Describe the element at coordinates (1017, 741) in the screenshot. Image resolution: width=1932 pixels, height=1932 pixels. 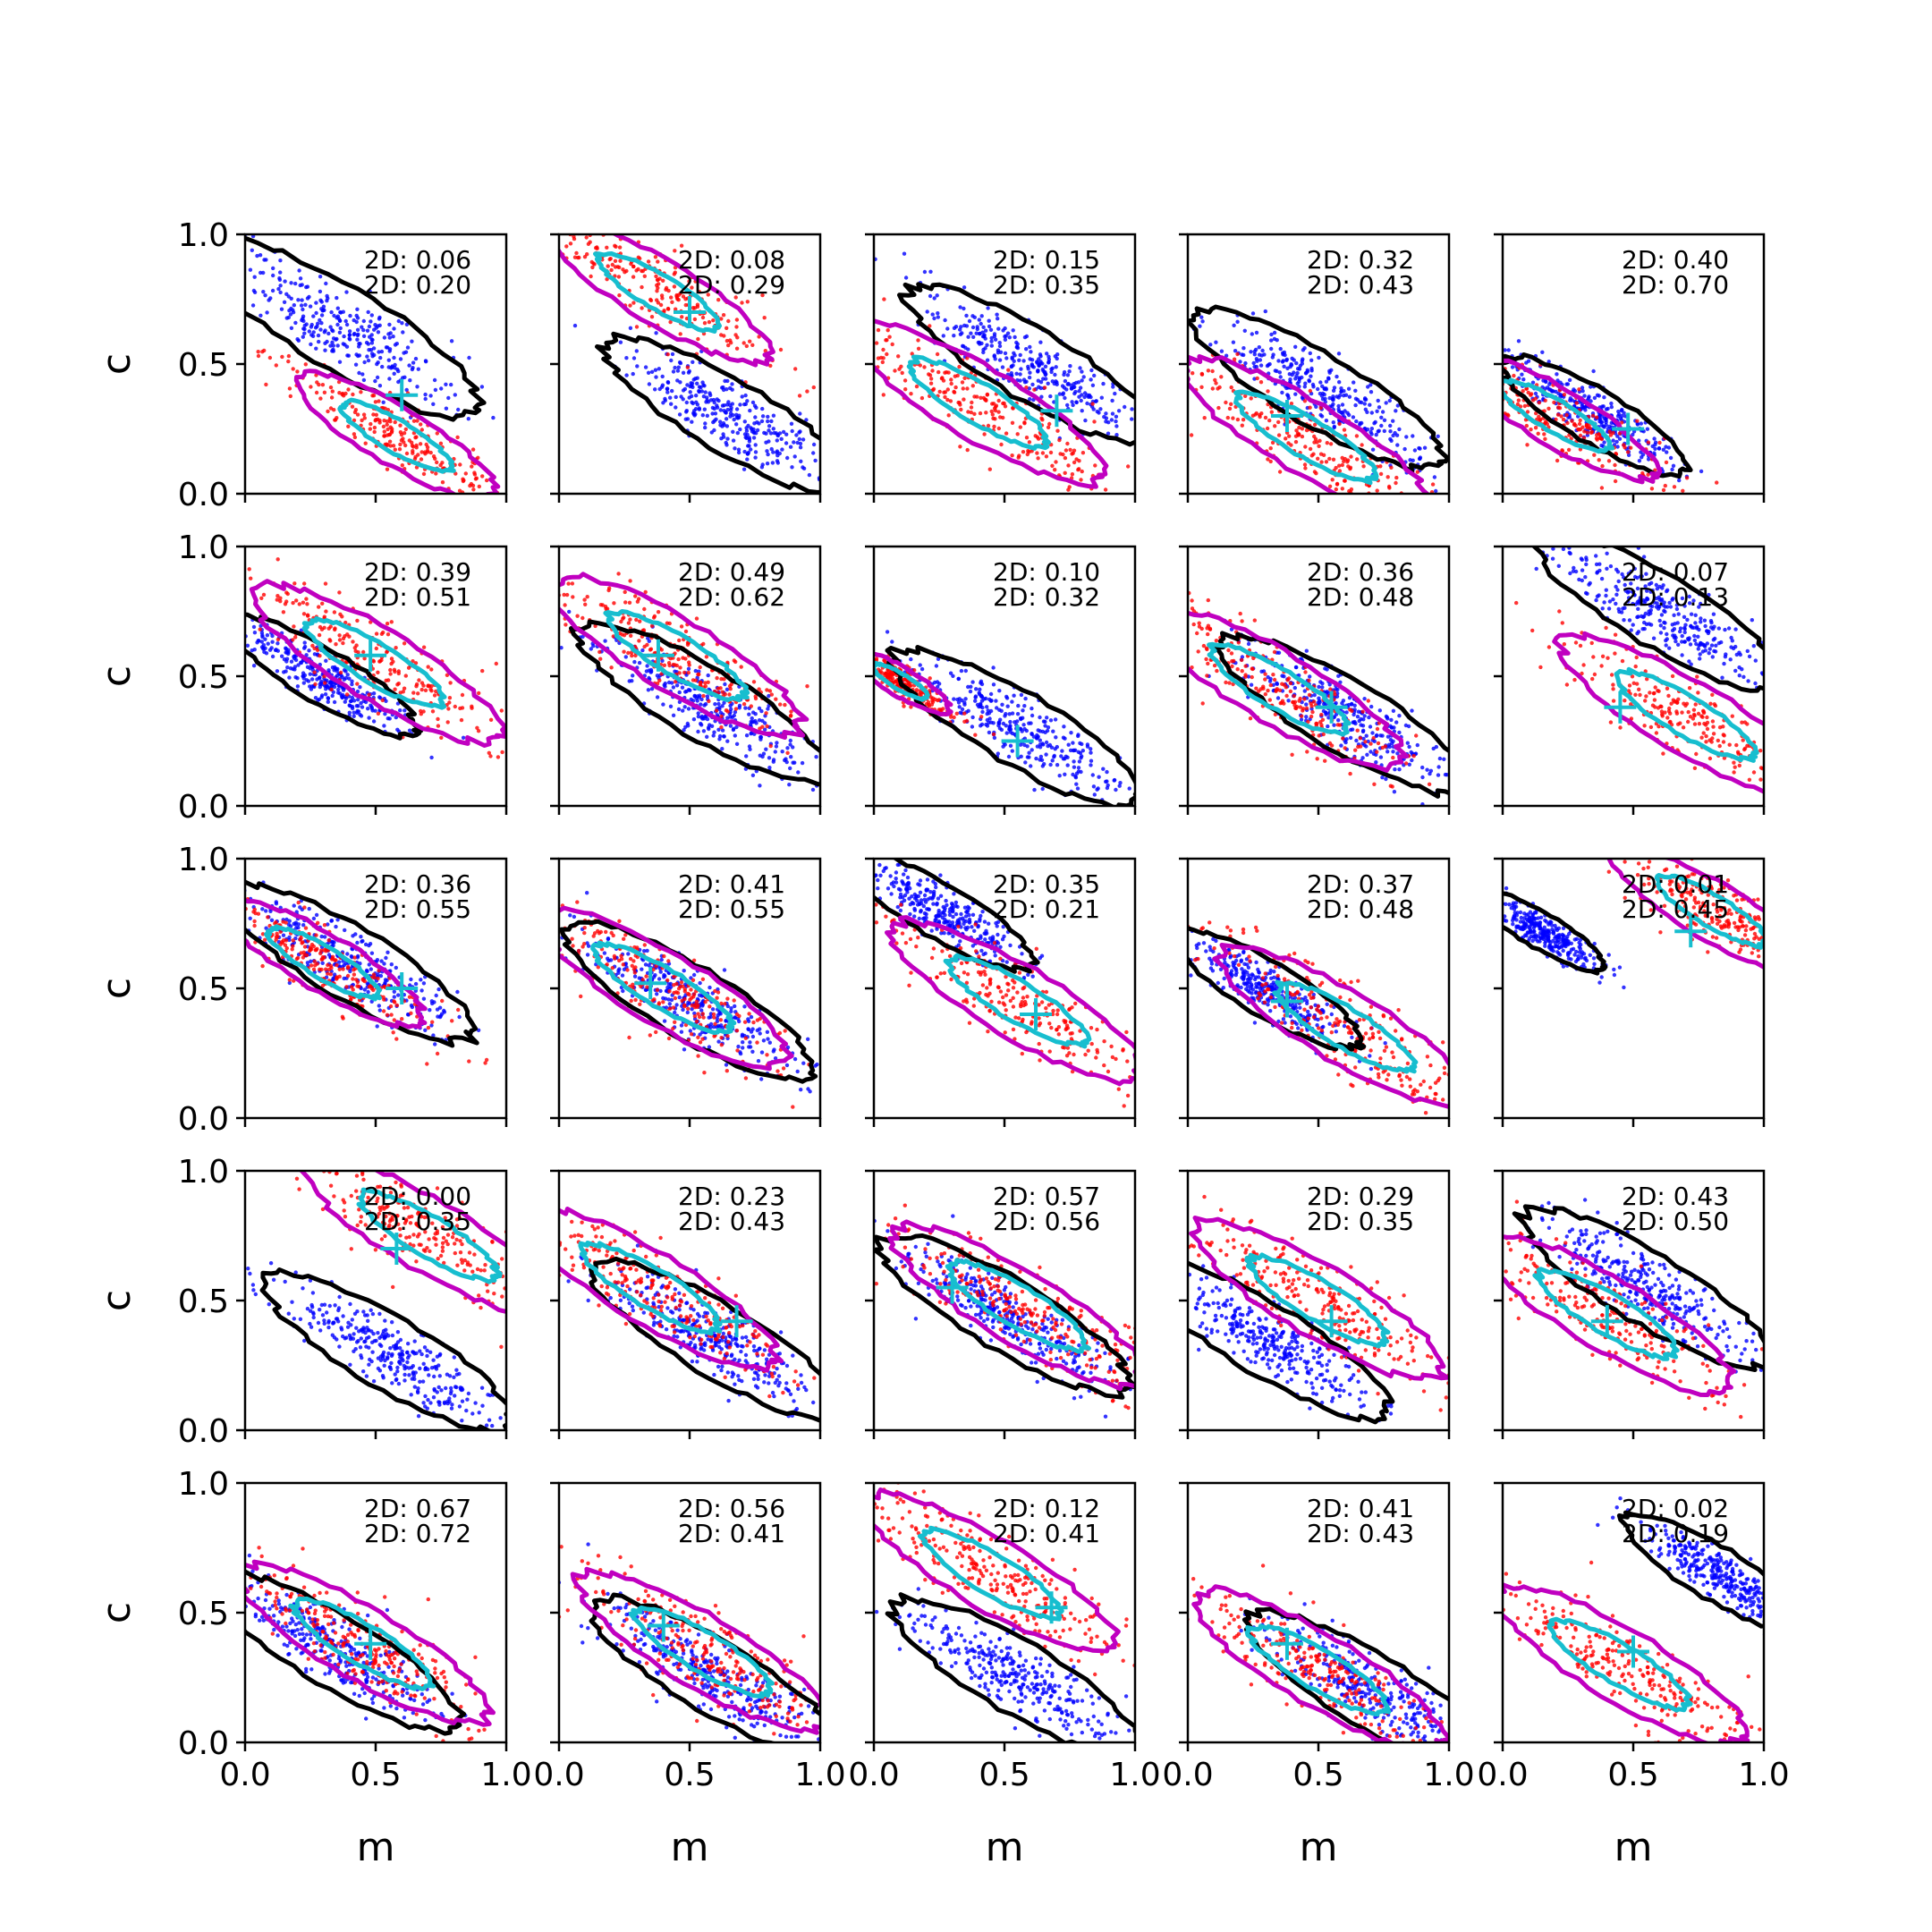
I see `cross-marker` at that location.